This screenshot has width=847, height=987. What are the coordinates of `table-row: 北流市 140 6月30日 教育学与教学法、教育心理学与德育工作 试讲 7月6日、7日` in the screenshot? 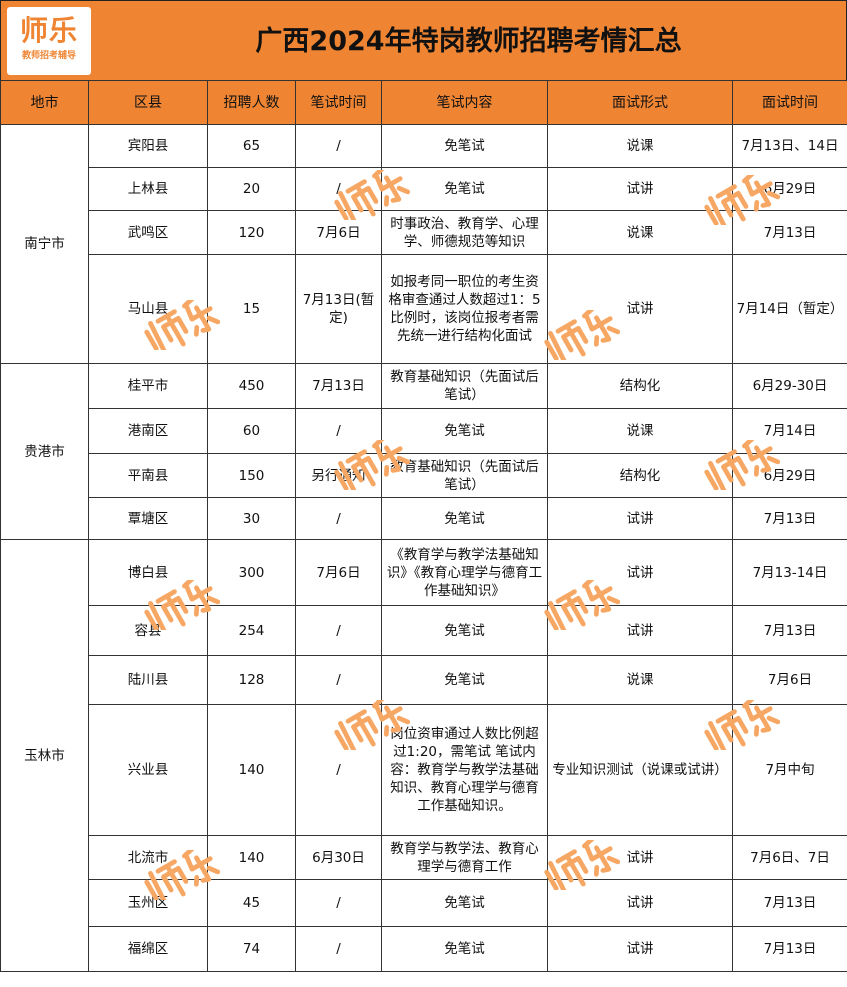 It's located at (424, 857).